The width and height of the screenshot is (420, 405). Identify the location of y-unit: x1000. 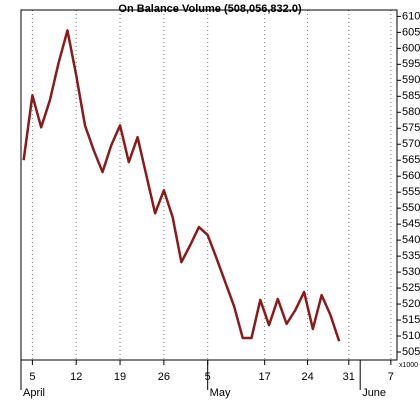
(408, 365).